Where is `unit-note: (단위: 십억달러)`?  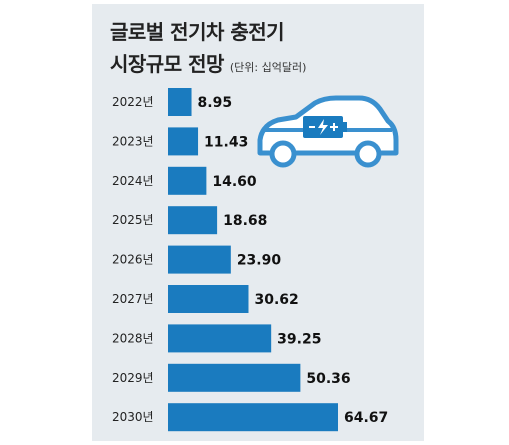
unit-note: (단위: 십억달러) is located at coordinates (268, 67).